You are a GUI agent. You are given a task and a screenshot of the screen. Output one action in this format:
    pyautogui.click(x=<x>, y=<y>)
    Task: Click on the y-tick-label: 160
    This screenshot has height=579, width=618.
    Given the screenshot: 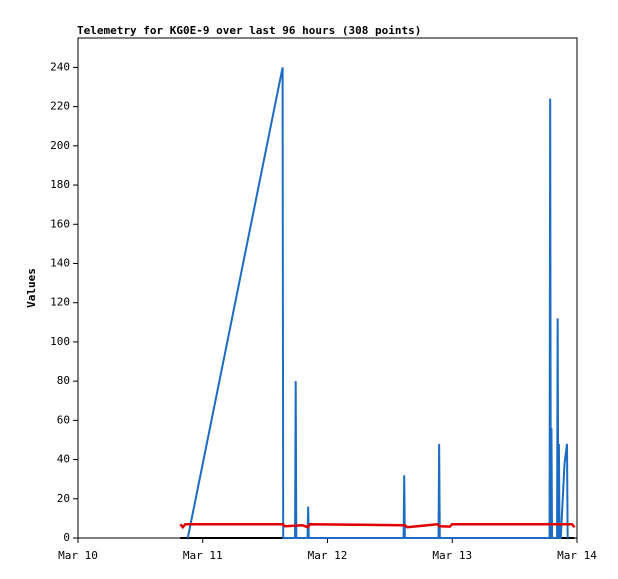 What is the action you would take?
    pyautogui.click(x=60, y=223)
    